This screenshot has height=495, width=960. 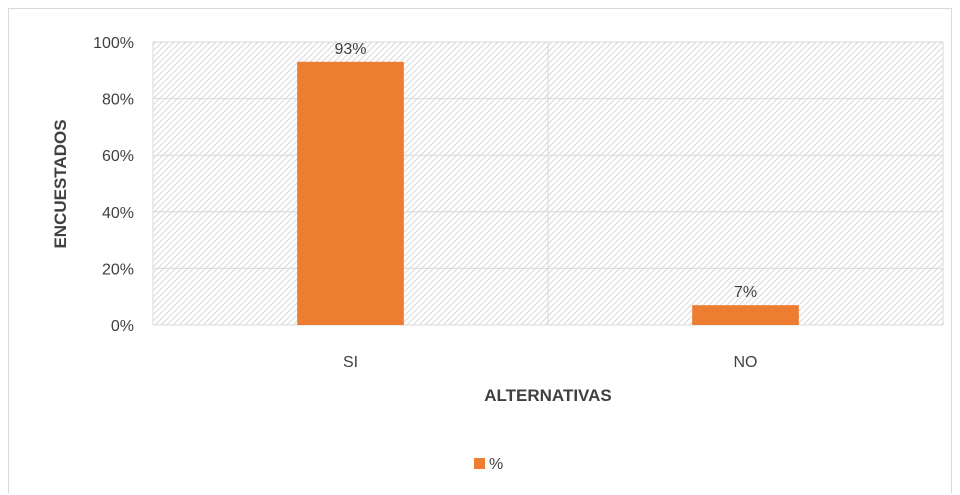 I want to click on y-tick-label: 20%, so click(x=118, y=269).